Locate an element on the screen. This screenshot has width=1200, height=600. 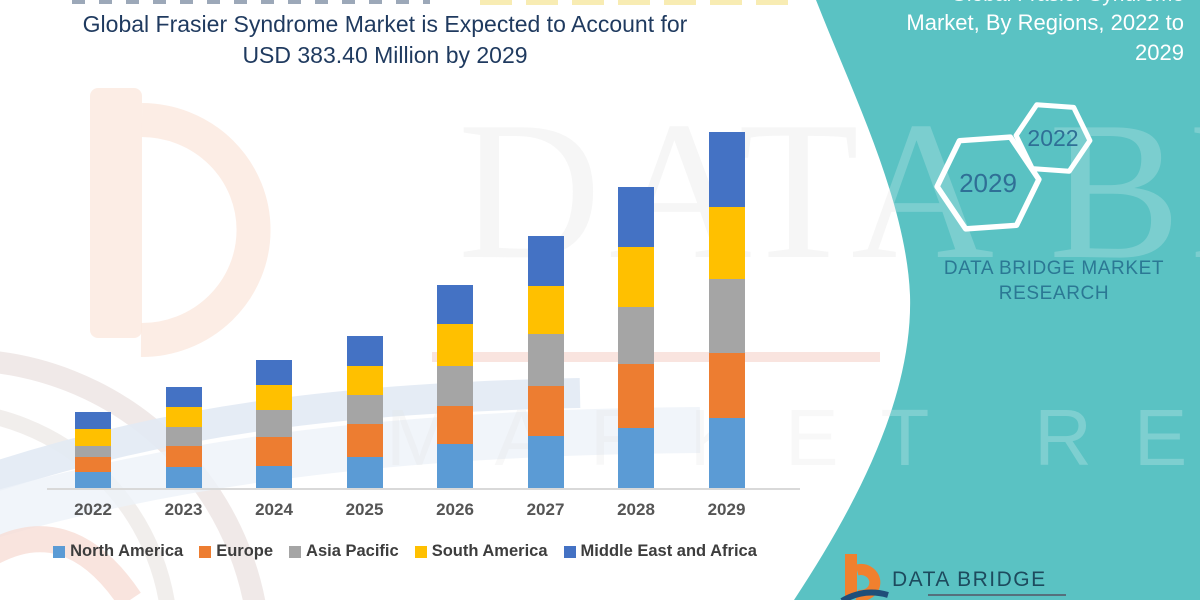
clipped-text-sliver is located at coordinates (251, 2).